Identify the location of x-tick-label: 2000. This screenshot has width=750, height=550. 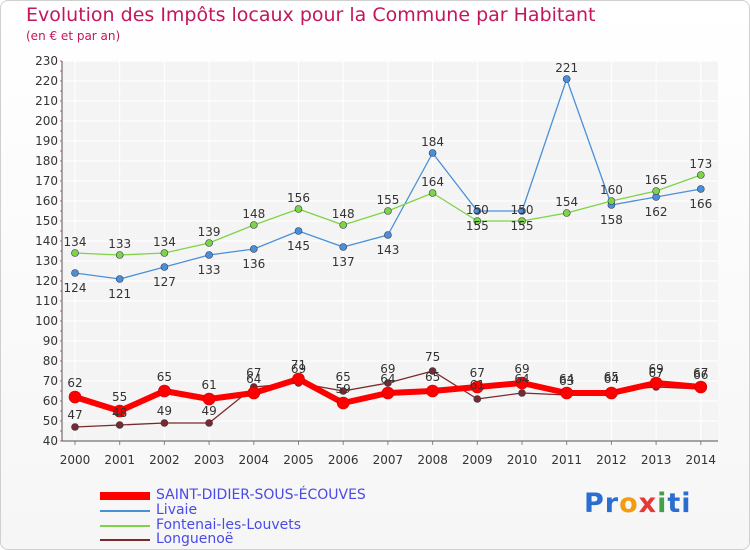
(75, 460).